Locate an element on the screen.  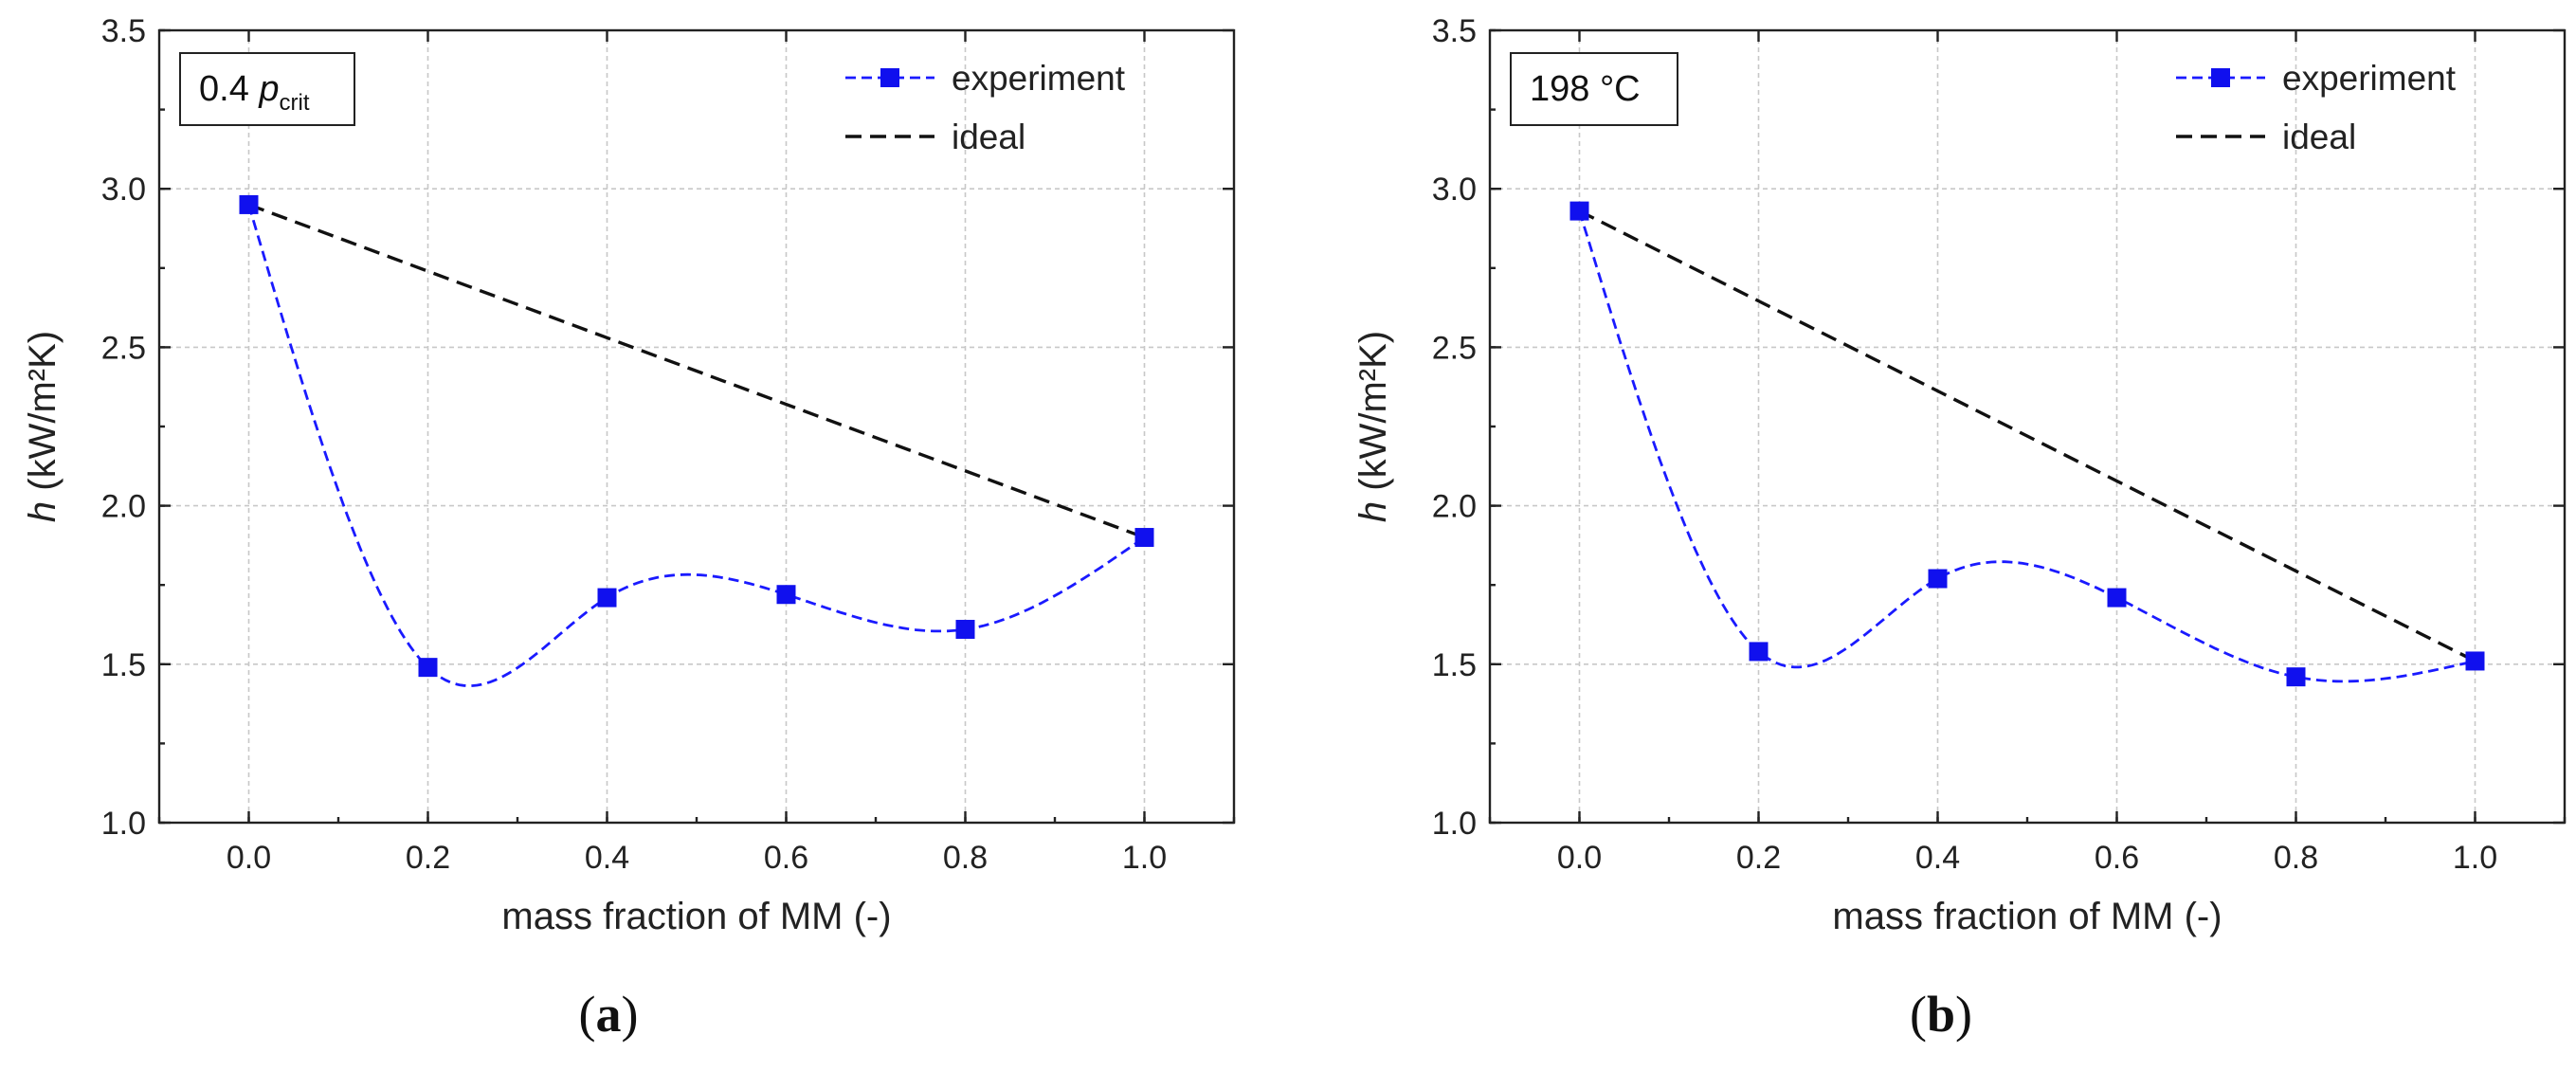
panel-letter: b is located at coordinates (1941, 1015).